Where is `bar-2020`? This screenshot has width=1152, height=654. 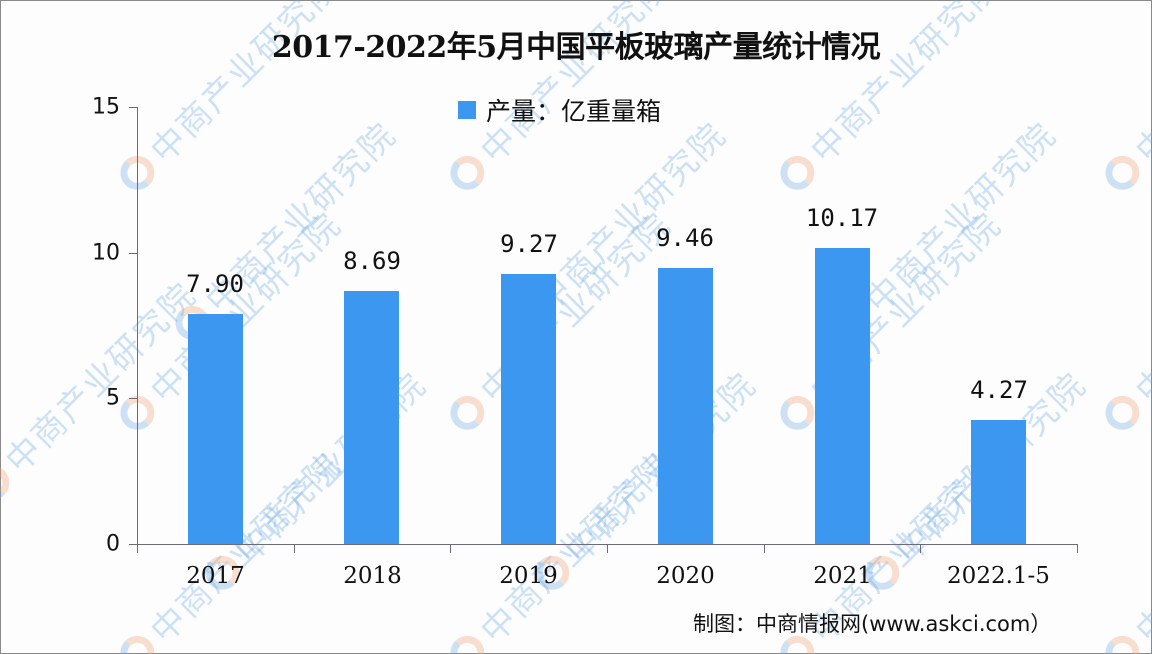 bar-2020 is located at coordinates (685, 406).